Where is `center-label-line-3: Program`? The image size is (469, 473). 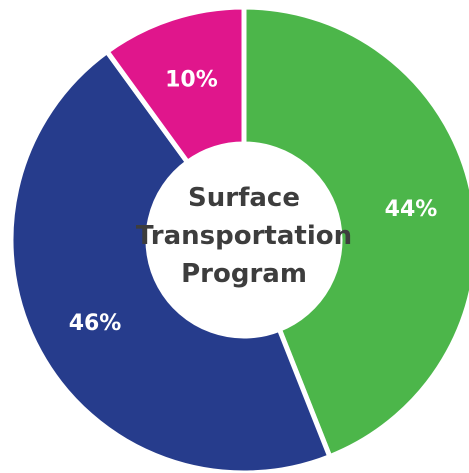
center-label-line-3: Program is located at coordinates (244, 274).